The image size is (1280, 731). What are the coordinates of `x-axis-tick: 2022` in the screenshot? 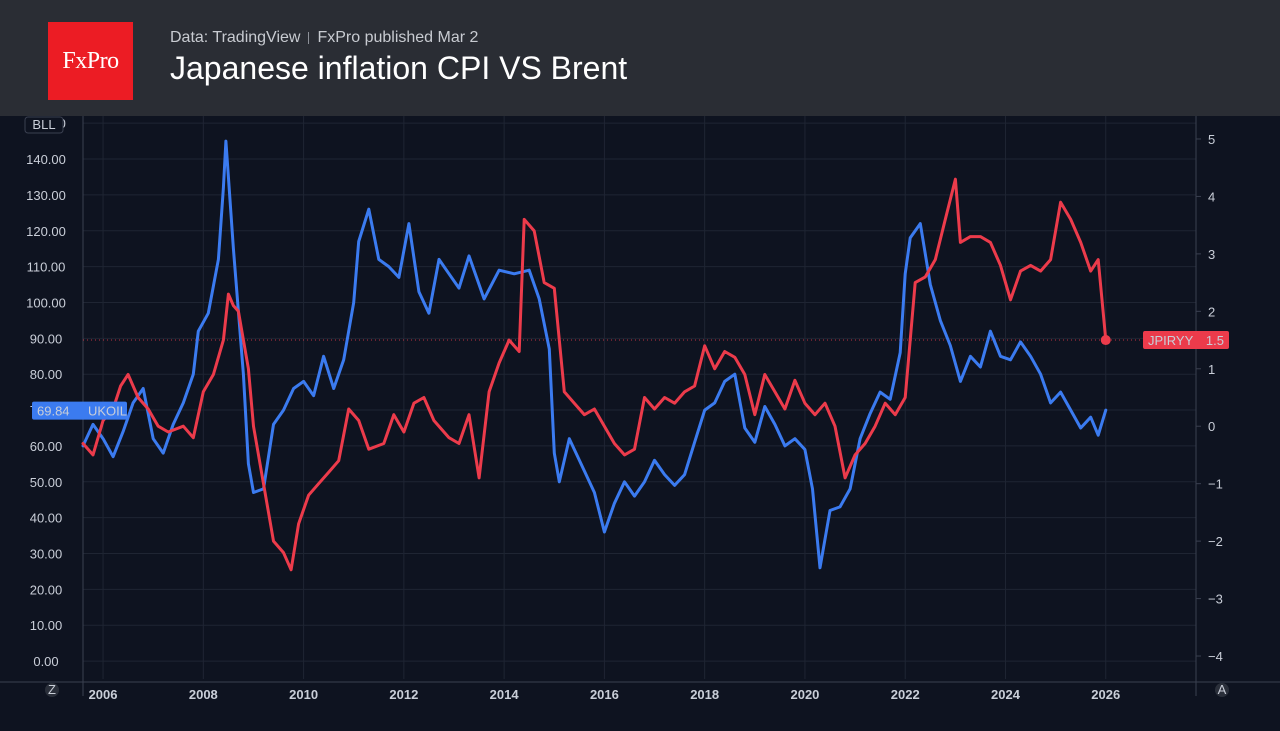 It's located at (905, 694).